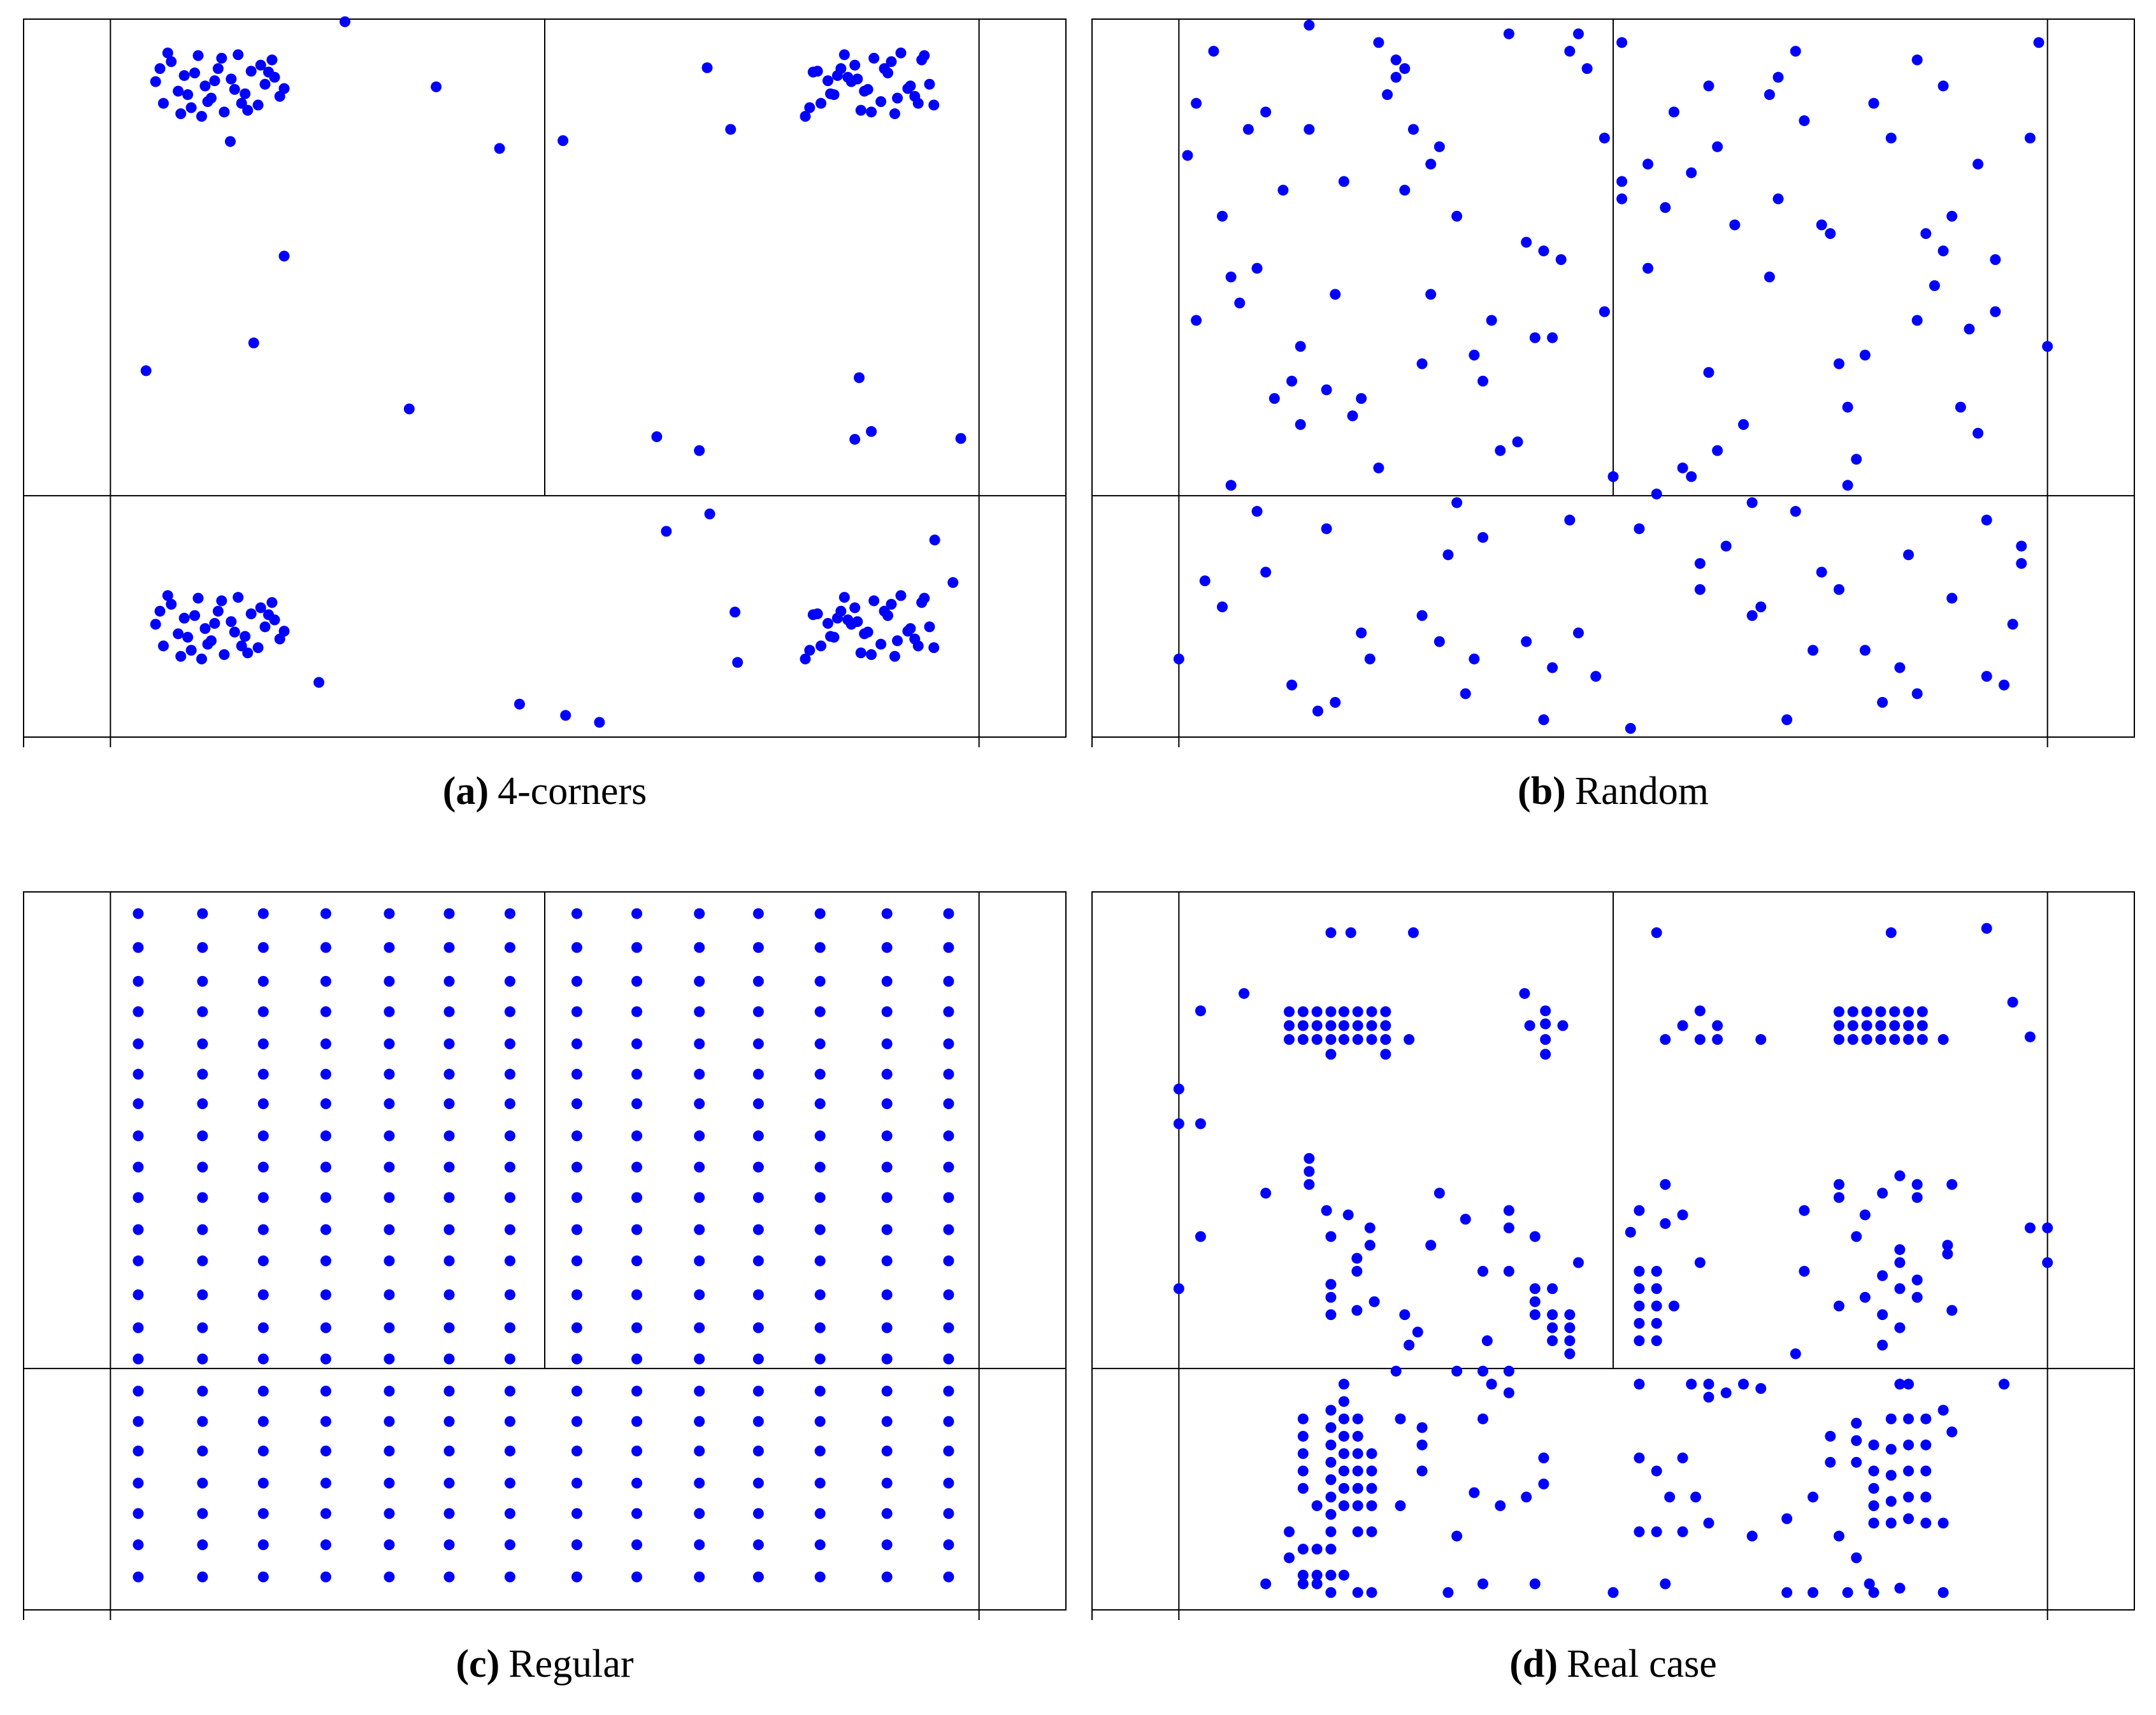  What do you see at coordinates (1642, 791) in the screenshot?
I see `caption-text: Random` at bounding box center [1642, 791].